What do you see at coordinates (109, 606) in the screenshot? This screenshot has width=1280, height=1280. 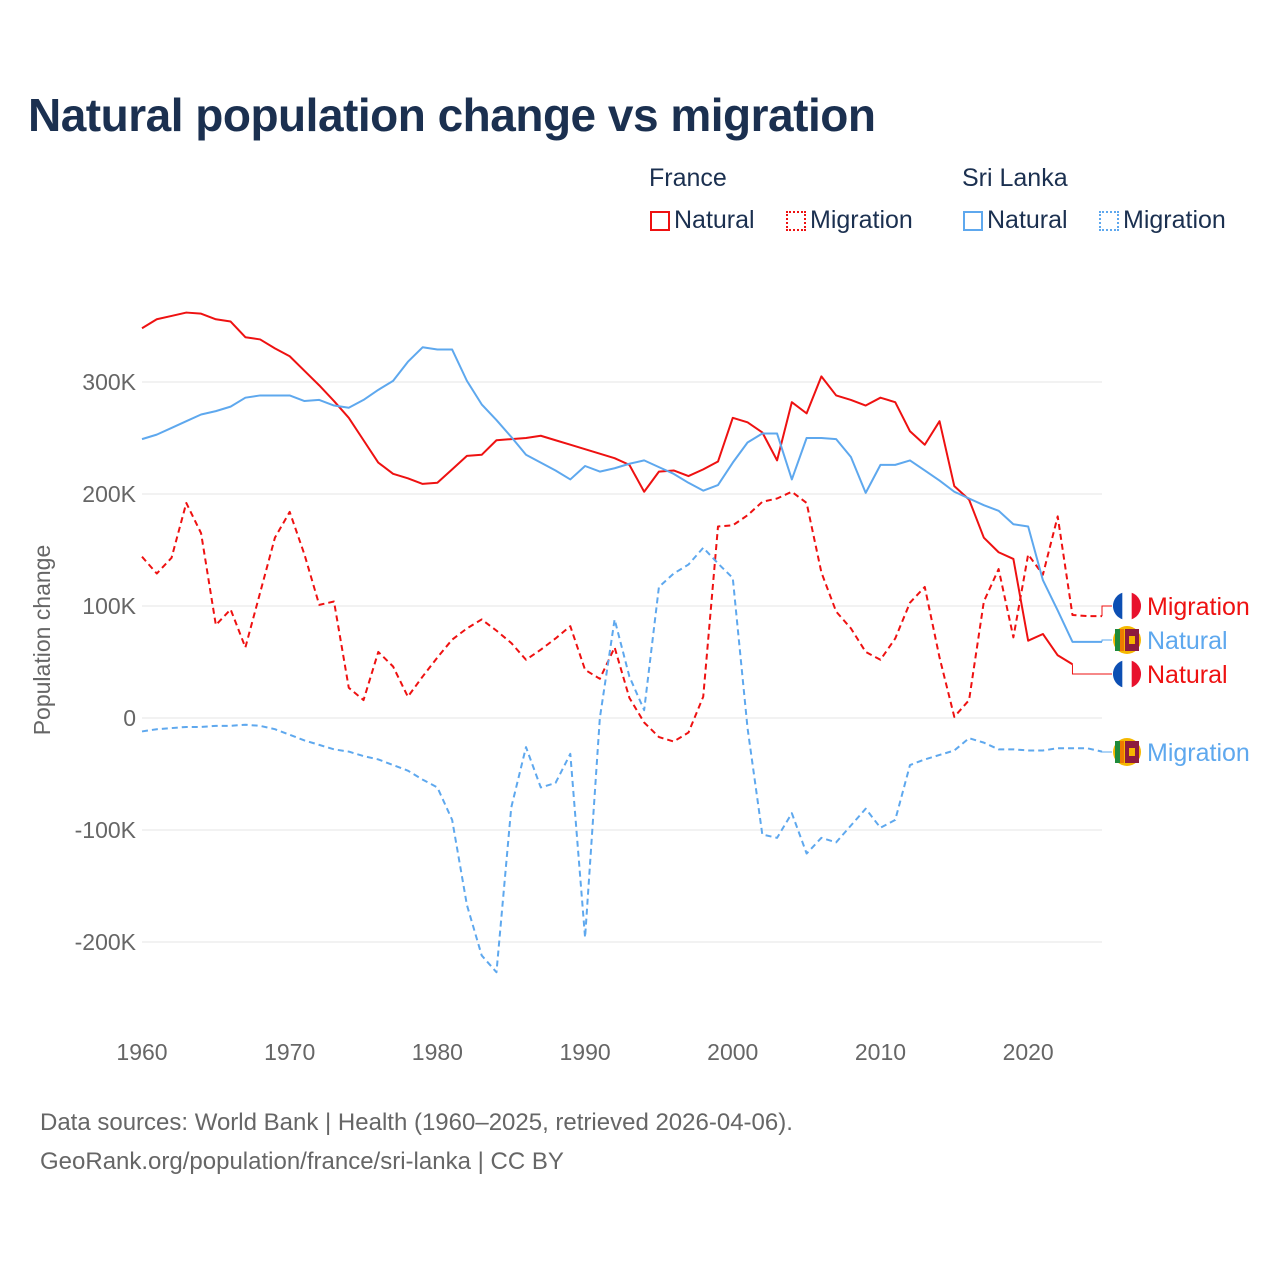 I see `y-tick-label: 100K` at bounding box center [109, 606].